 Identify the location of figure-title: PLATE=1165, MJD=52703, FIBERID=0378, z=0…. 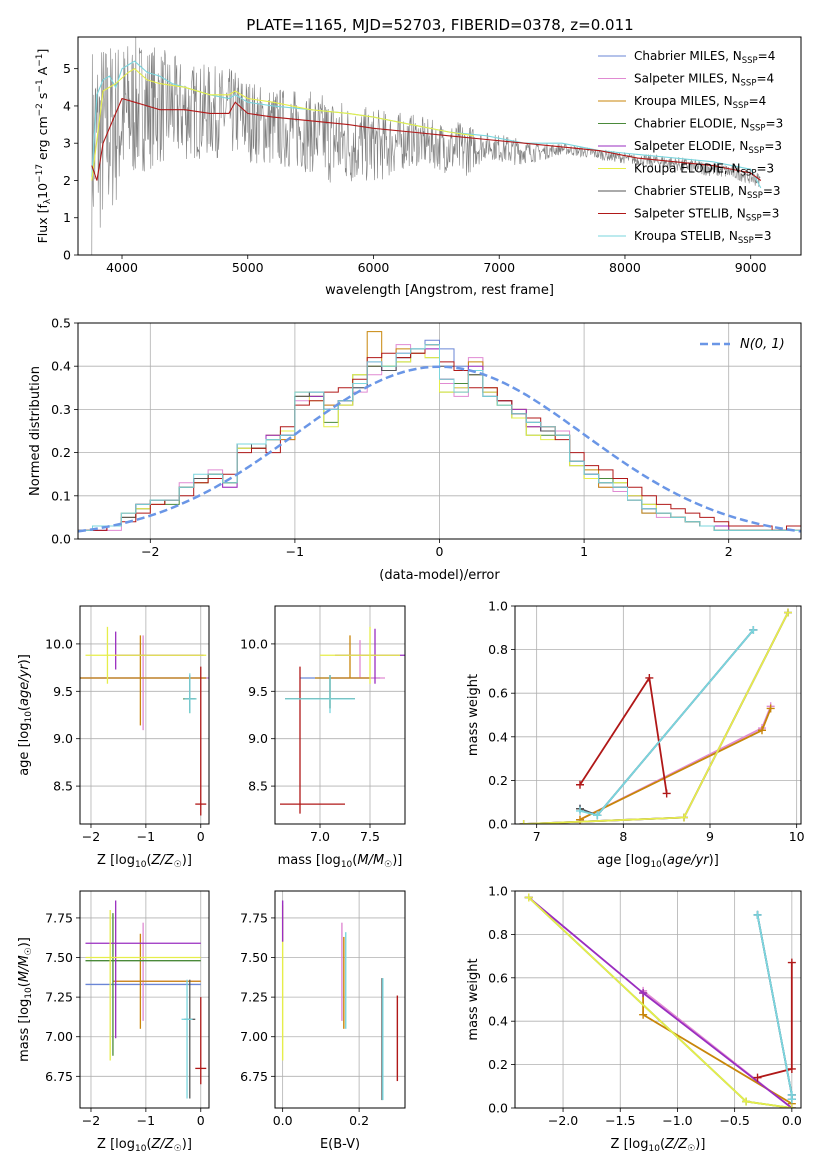
(439, 25).